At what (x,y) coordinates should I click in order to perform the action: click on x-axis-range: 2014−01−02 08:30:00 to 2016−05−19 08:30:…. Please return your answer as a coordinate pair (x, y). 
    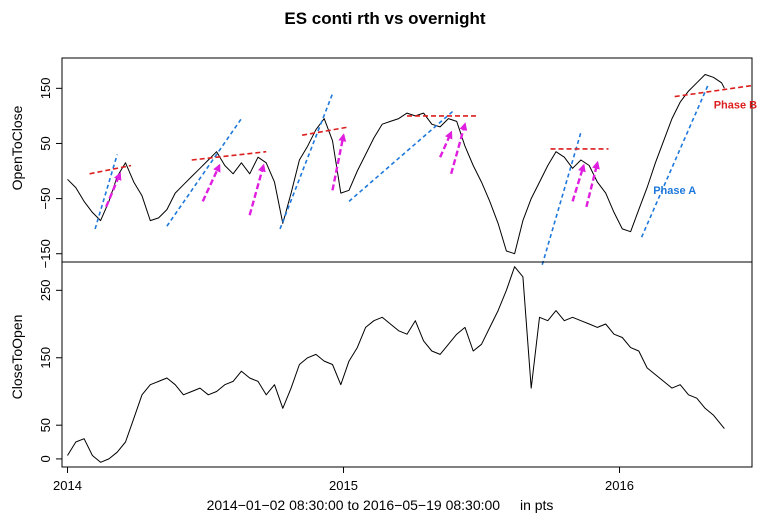
    Looking at the image, I should click on (354, 505).